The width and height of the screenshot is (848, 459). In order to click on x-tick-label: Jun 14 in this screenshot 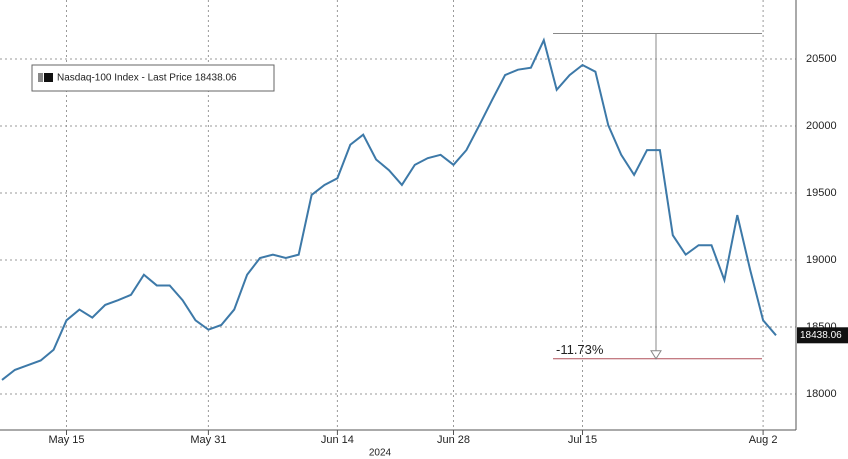, I will do `click(337, 440)`.